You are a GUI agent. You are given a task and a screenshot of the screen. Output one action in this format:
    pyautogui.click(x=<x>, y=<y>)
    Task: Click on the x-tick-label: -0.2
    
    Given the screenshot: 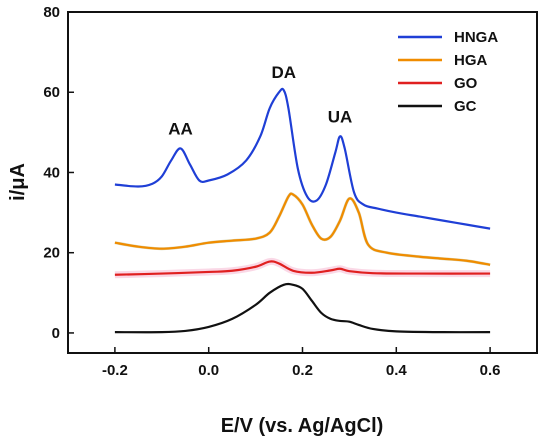 What is the action you would take?
    pyautogui.click(x=115, y=370)
    